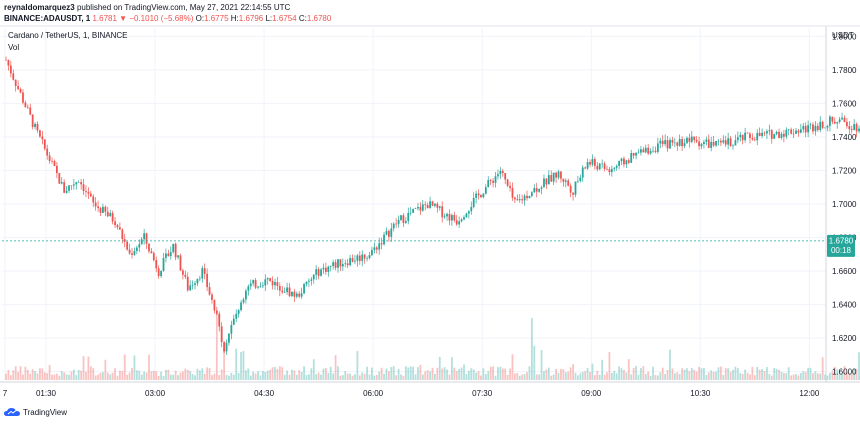  Describe the element at coordinates (251, 18) in the screenshot. I see `high-value: 1.6796` at that location.